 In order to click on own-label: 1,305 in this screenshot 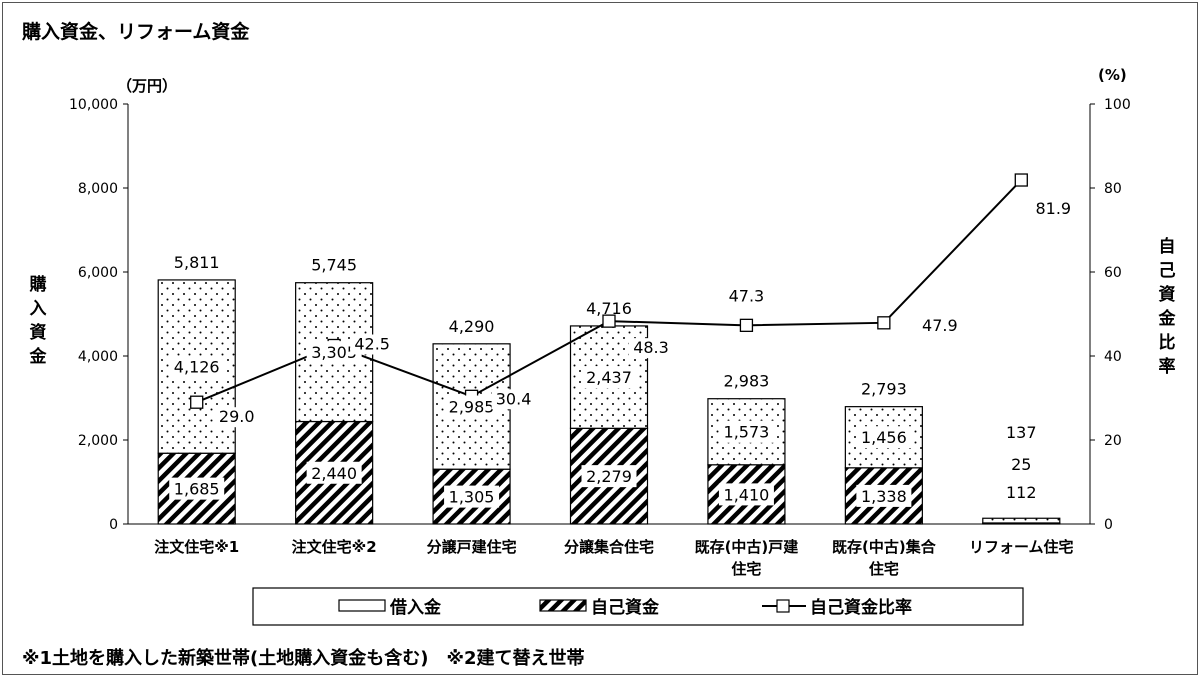, I will do `click(472, 497)`.